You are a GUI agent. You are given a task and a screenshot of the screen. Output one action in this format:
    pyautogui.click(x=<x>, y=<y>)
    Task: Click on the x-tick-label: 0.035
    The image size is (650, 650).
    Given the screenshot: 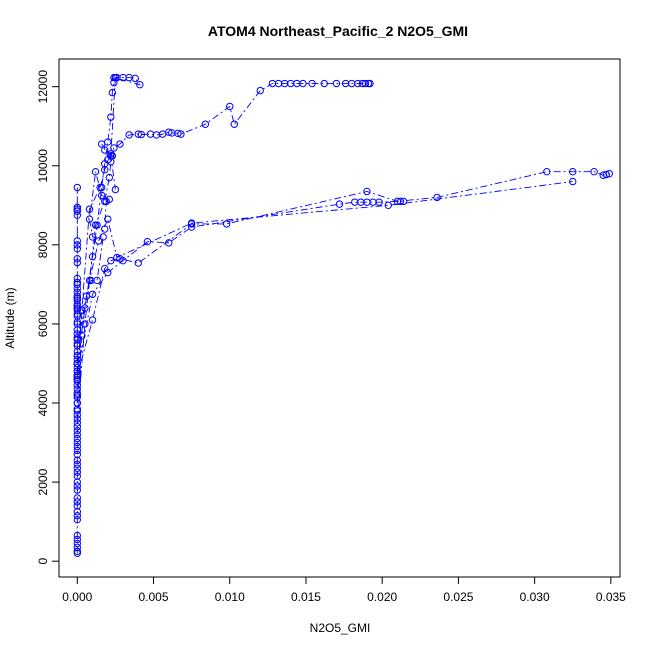 What is the action you would take?
    pyautogui.click(x=611, y=597)
    